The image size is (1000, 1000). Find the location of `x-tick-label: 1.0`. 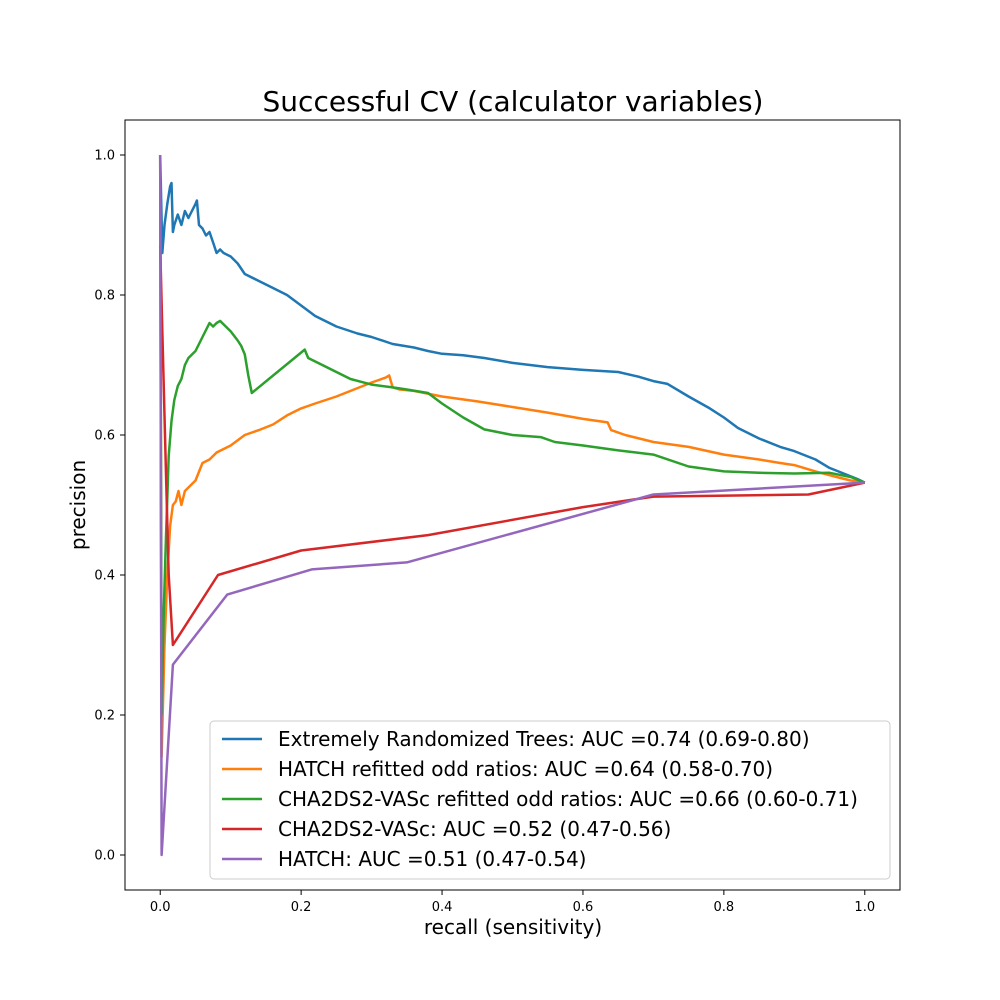

x-tick-label: 1.0 is located at coordinates (864, 907).